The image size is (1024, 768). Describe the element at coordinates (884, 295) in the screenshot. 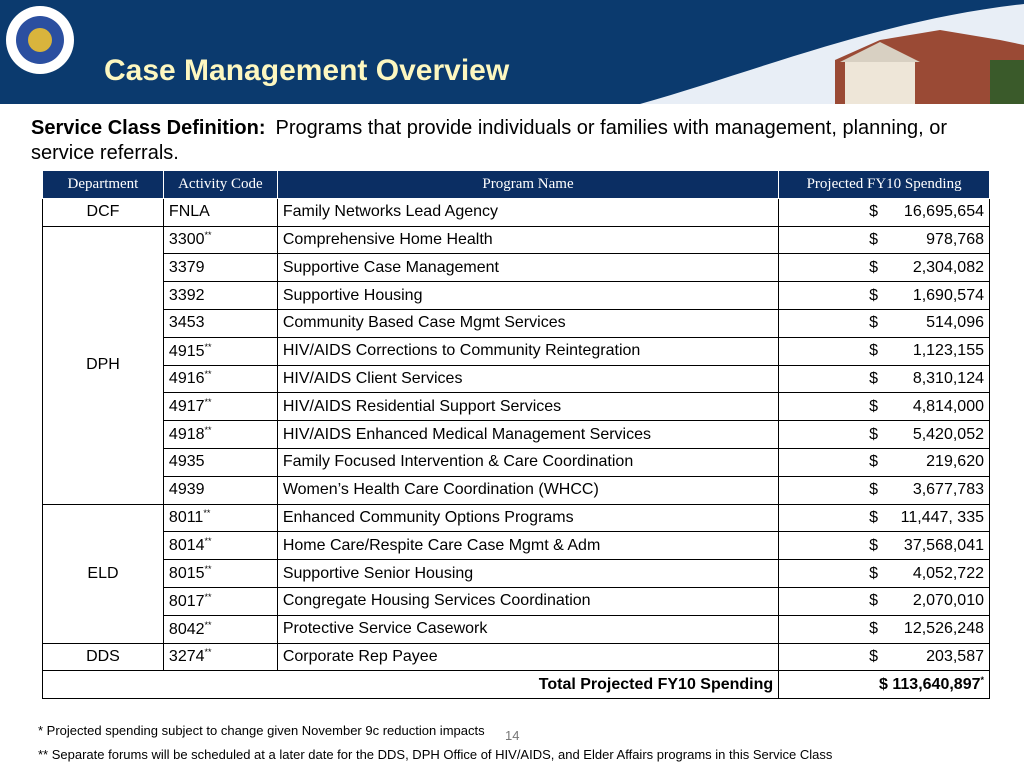

I see `amount-cell: $1,690,574` at that location.